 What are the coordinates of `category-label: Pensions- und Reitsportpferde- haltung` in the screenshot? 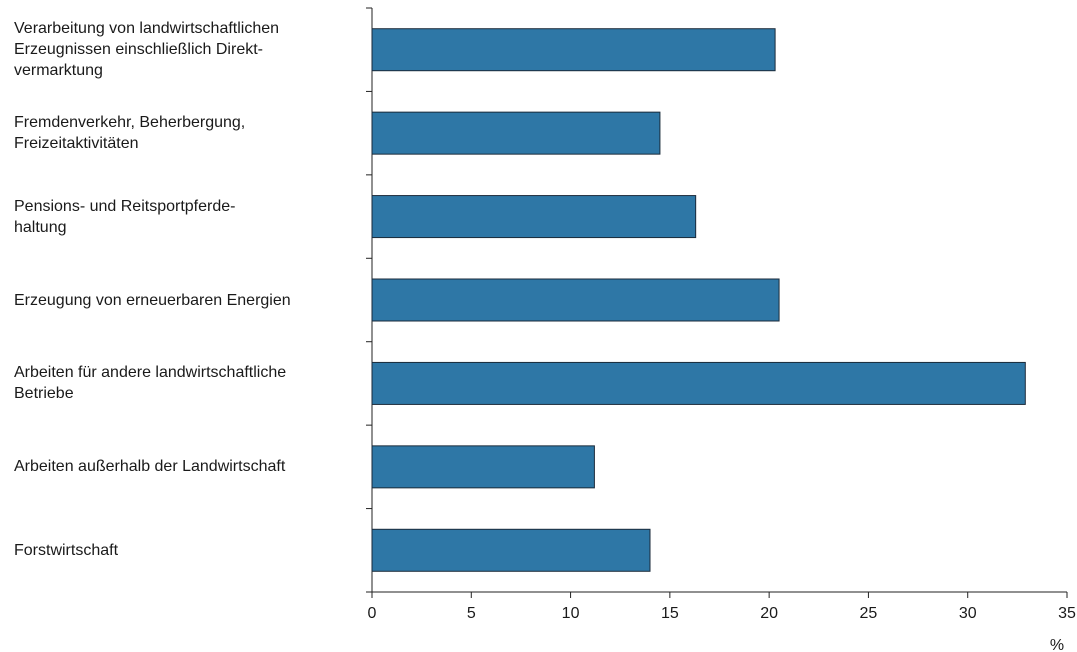 It's located at (125, 216).